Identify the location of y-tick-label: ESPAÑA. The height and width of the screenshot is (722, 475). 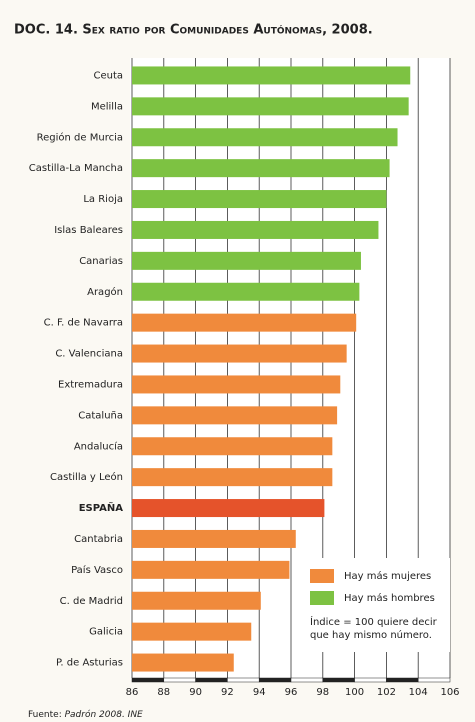
(101, 507).